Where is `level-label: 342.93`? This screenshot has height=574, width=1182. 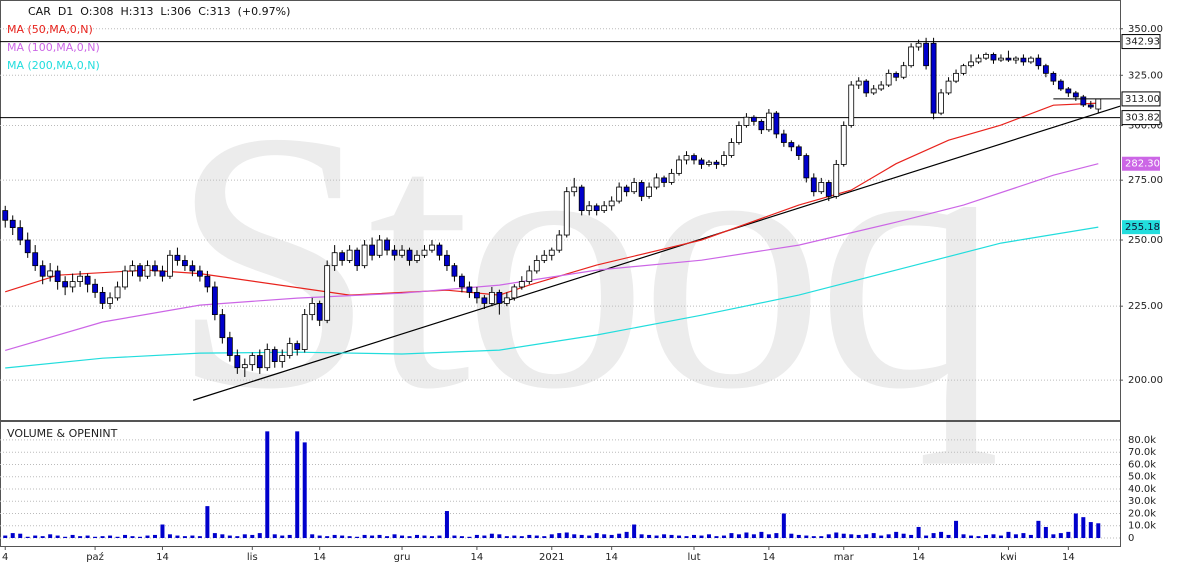 level-label: 342.93 is located at coordinates (1142, 42).